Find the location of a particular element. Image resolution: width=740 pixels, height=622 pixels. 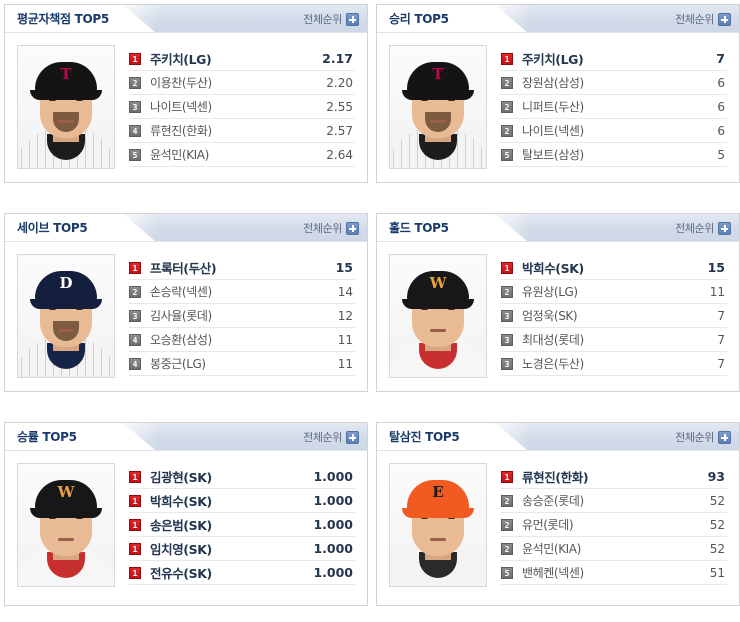

ranking-row: 2 유먼(롯데) 52 is located at coordinates (614, 525).